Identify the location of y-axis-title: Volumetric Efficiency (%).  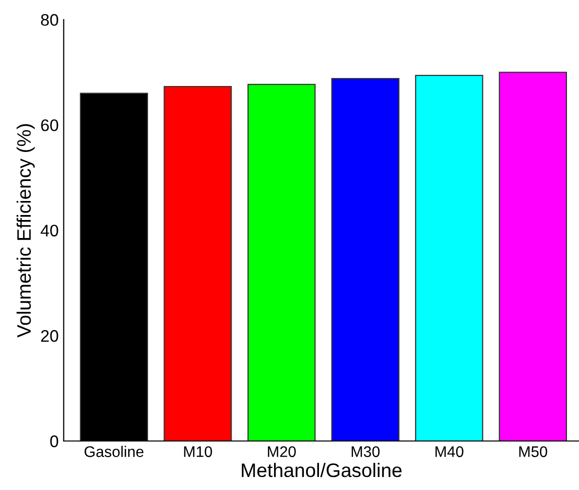
(25, 231).